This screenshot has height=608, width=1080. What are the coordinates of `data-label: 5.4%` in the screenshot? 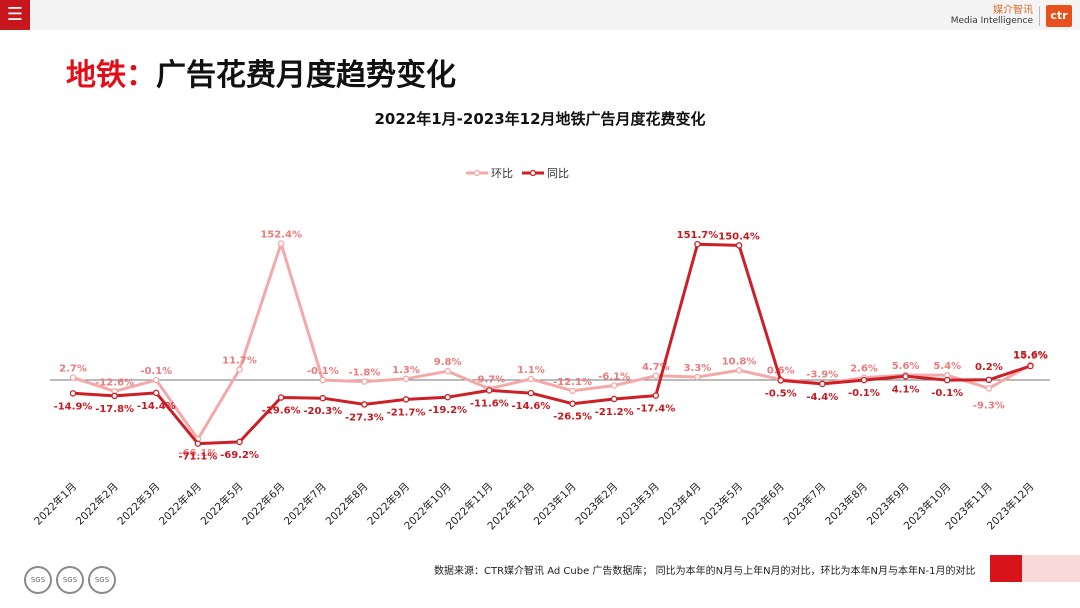 It's located at (947, 366).